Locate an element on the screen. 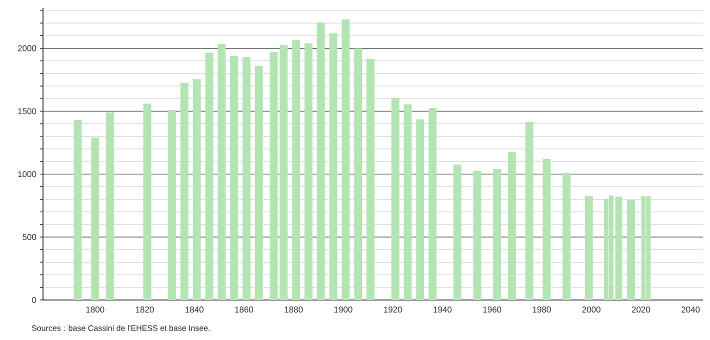  y-tick-label: 2000 is located at coordinates (27, 48).